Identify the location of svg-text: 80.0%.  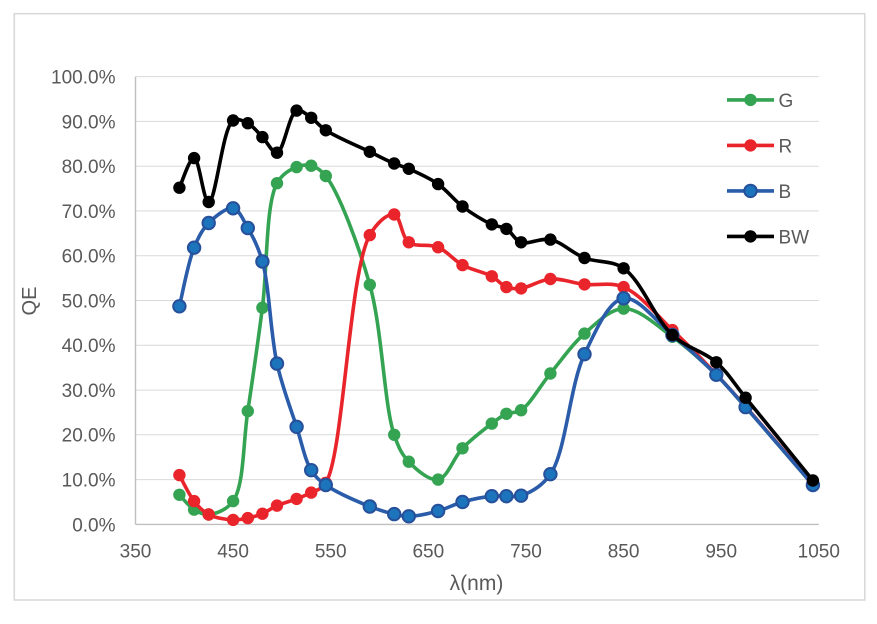
(89, 167).